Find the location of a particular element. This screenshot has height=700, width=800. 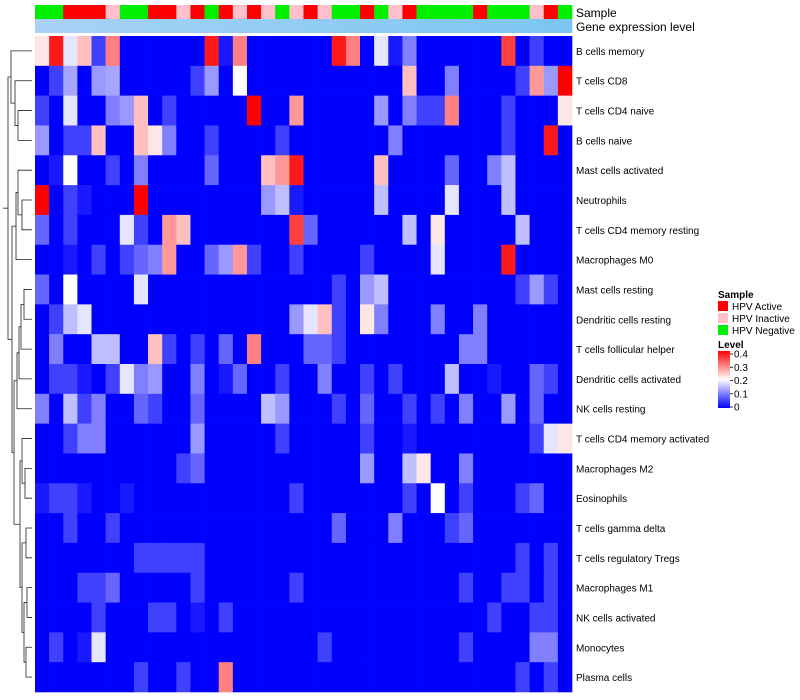

sample-annotation-title: Sample is located at coordinates (596, 13).